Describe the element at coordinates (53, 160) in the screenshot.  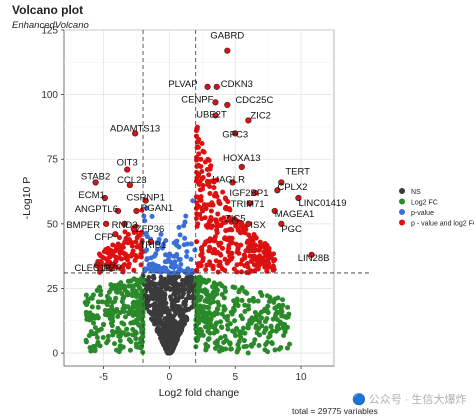
I see `y-tick-label: 75` at that location.